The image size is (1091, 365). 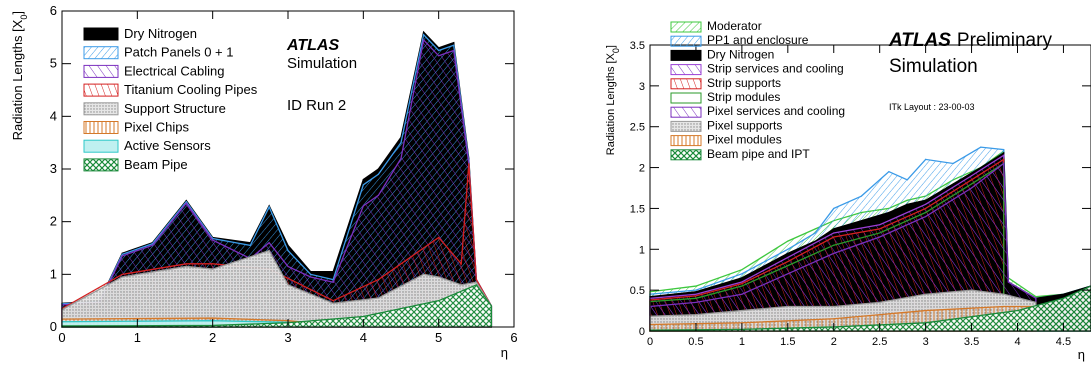 What do you see at coordinates (167, 145) in the screenshot?
I see `legend-label-active-sensors: Active Sensors` at bounding box center [167, 145].